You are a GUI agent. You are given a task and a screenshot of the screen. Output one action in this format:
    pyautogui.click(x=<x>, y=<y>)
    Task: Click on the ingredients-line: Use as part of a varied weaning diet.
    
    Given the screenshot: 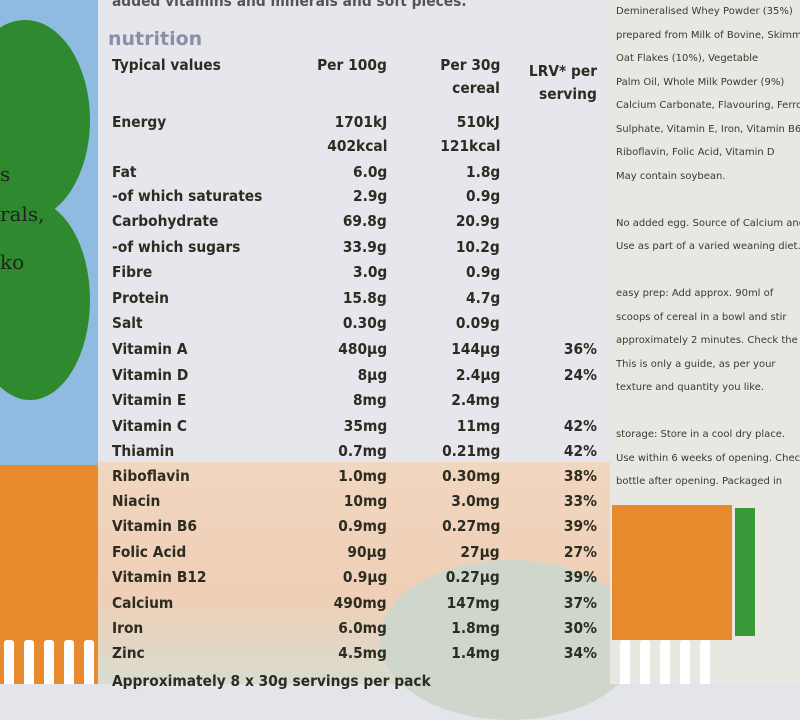 What is the action you would take?
    pyautogui.click(x=708, y=246)
    